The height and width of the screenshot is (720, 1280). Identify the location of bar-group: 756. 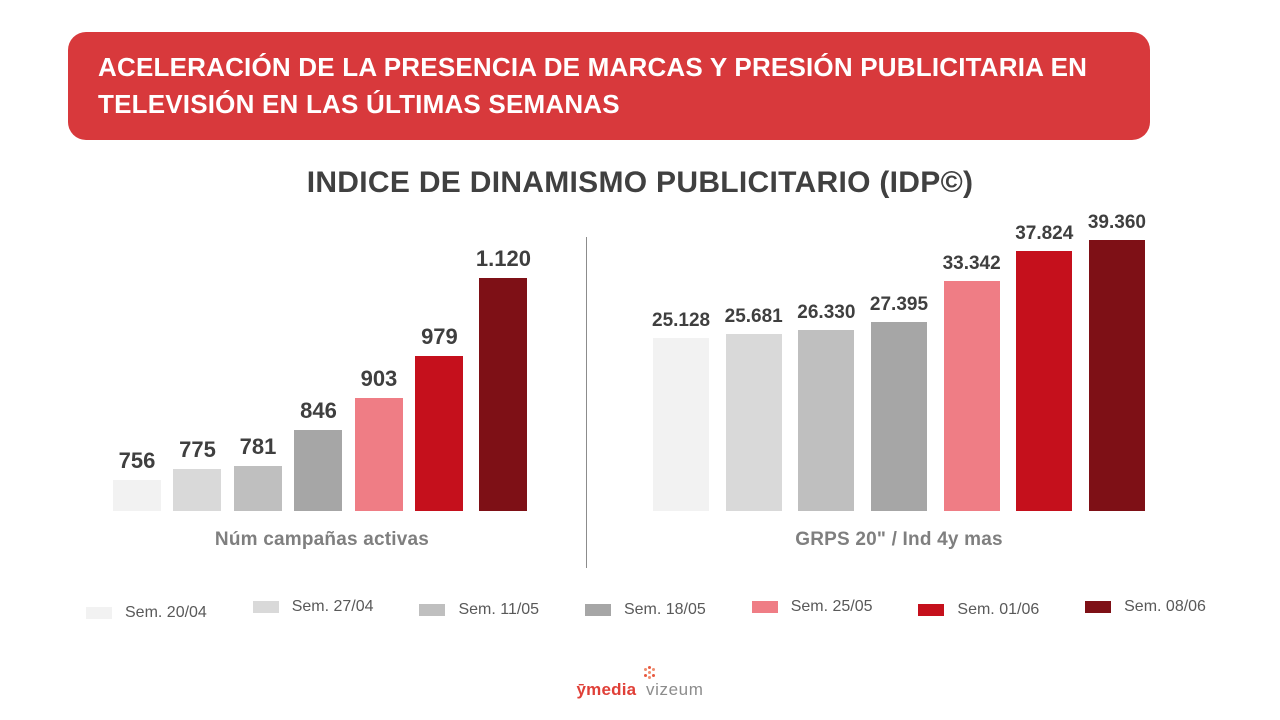
(137, 479).